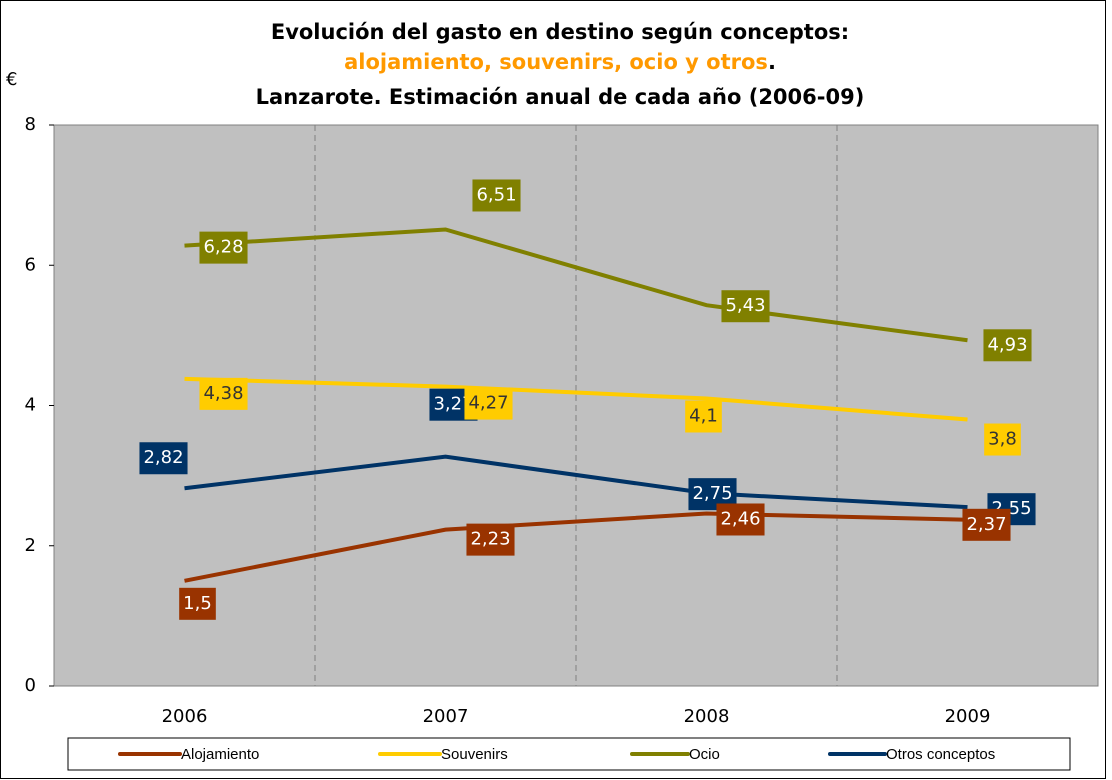 Image resolution: width=1112 pixels, height=780 pixels. Describe the element at coordinates (30, 264) in the screenshot. I see `y-tick-label: 6` at that location.